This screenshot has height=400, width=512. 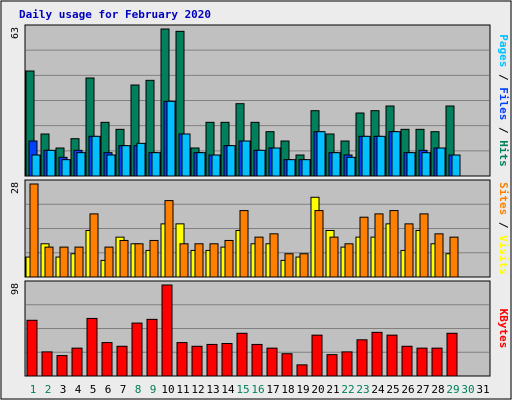 What do you see at coordinates (503, 228) in the screenshot?
I see `axis-legend-visits-sites: Sites / Visits` at bounding box center [503, 228].